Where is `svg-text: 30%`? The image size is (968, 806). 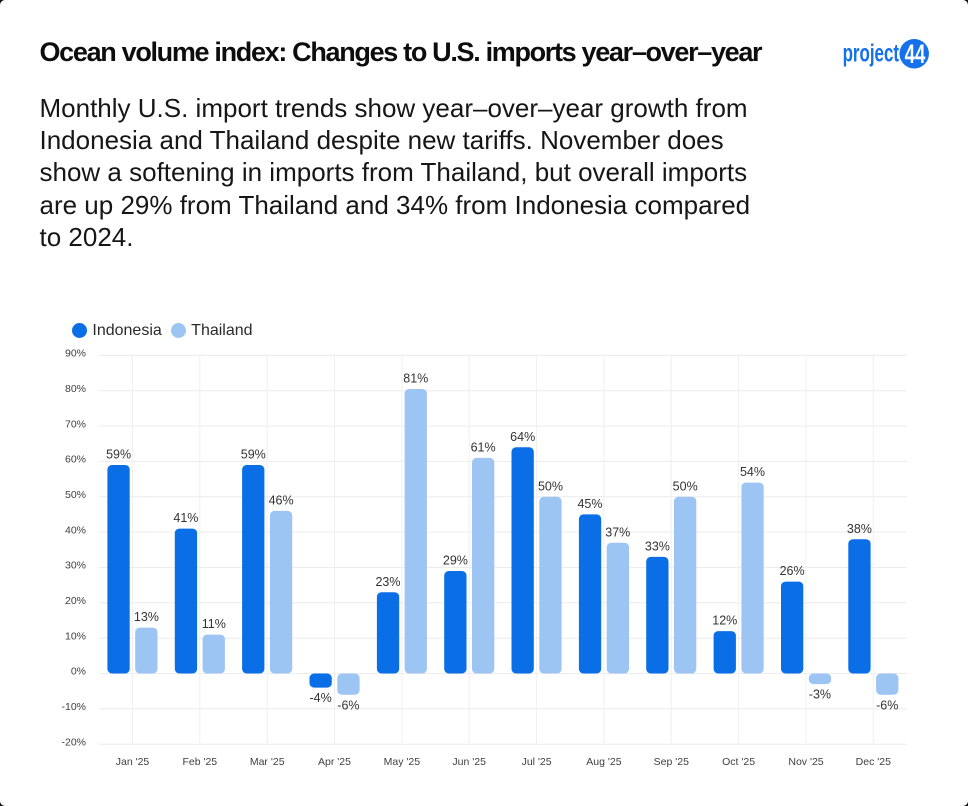
svg-text: 30% is located at coordinates (75, 566).